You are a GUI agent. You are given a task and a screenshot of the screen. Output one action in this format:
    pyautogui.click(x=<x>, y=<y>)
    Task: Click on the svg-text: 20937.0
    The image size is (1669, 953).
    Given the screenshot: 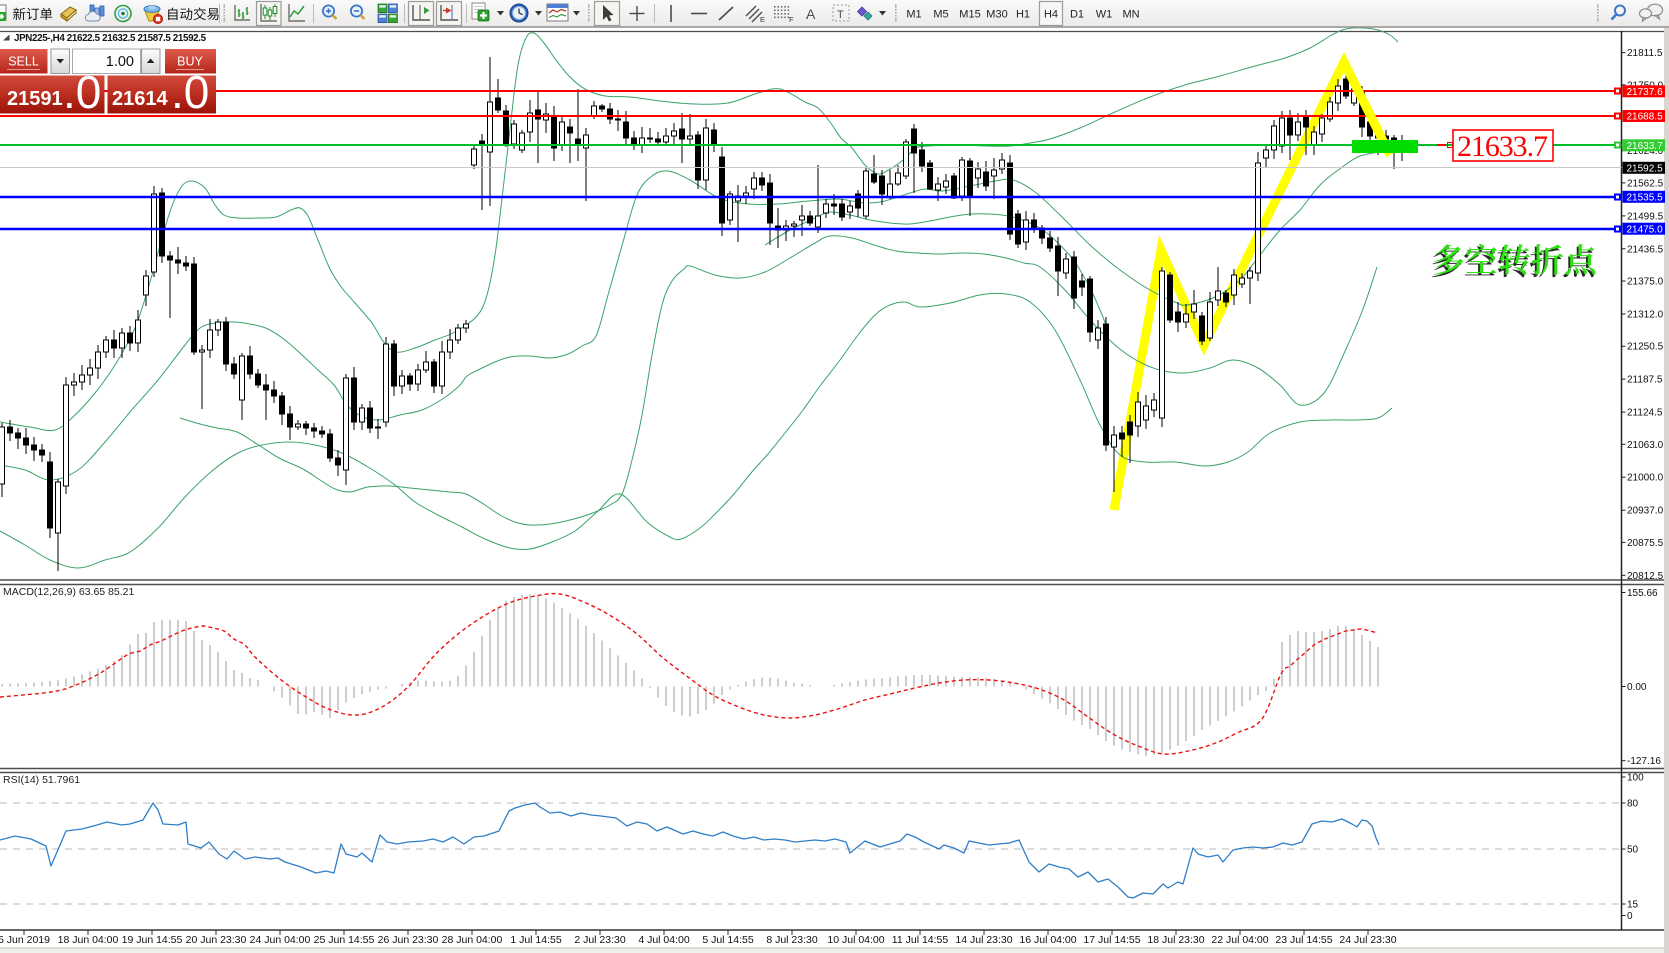 What is the action you would take?
    pyautogui.click(x=1645, y=511)
    